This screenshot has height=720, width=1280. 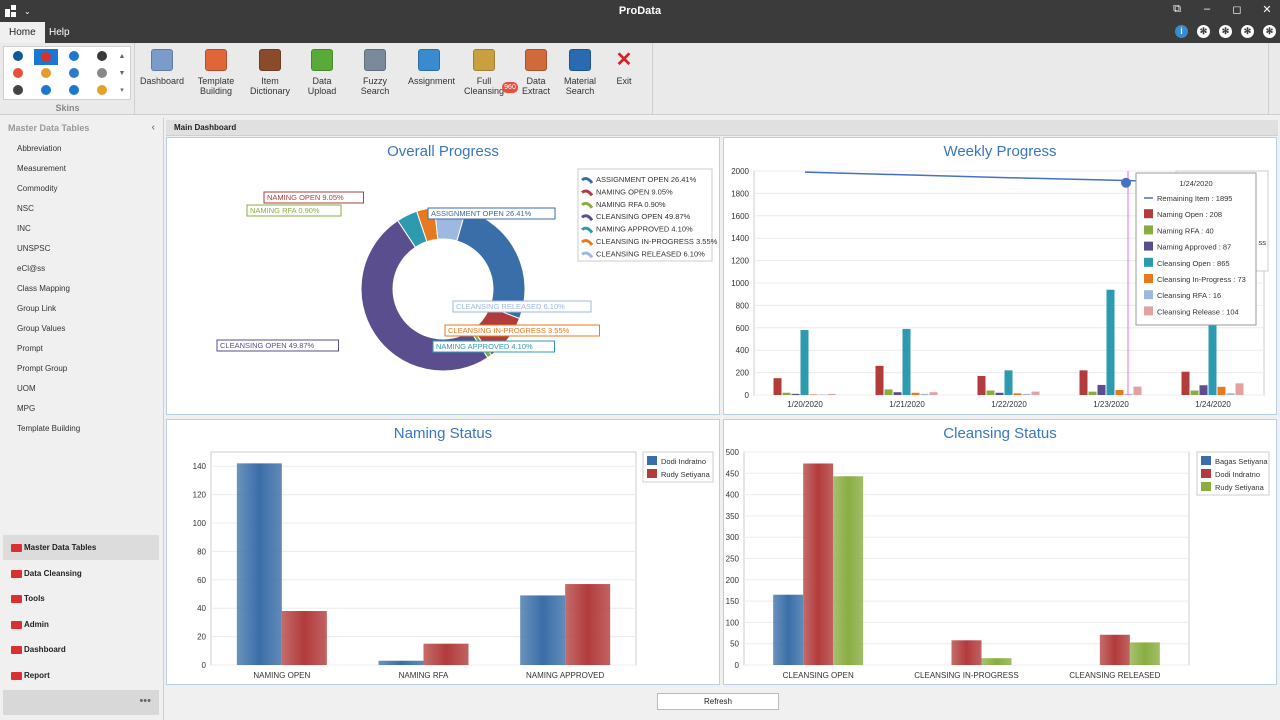 I want to click on sidebar-item-measurement: Measurement, so click(x=41, y=168).